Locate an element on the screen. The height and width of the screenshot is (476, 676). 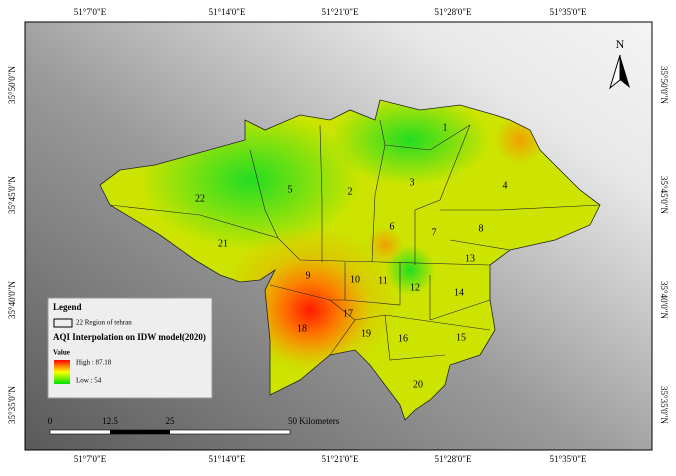
region-label: 18 is located at coordinates (302, 328).